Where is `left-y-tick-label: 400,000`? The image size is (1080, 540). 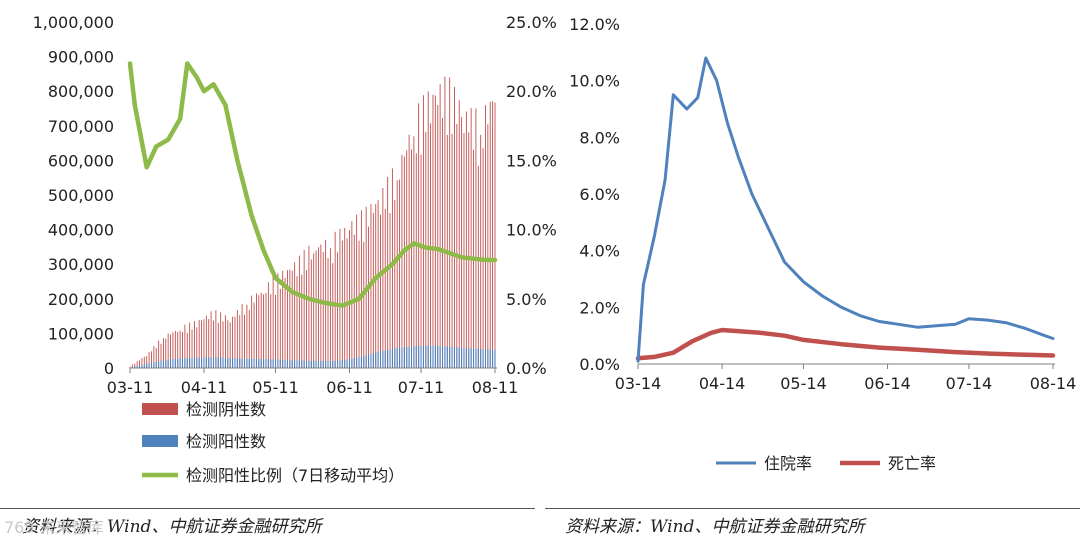
left-y-tick-label: 400,000 is located at coordinates (81, 230).